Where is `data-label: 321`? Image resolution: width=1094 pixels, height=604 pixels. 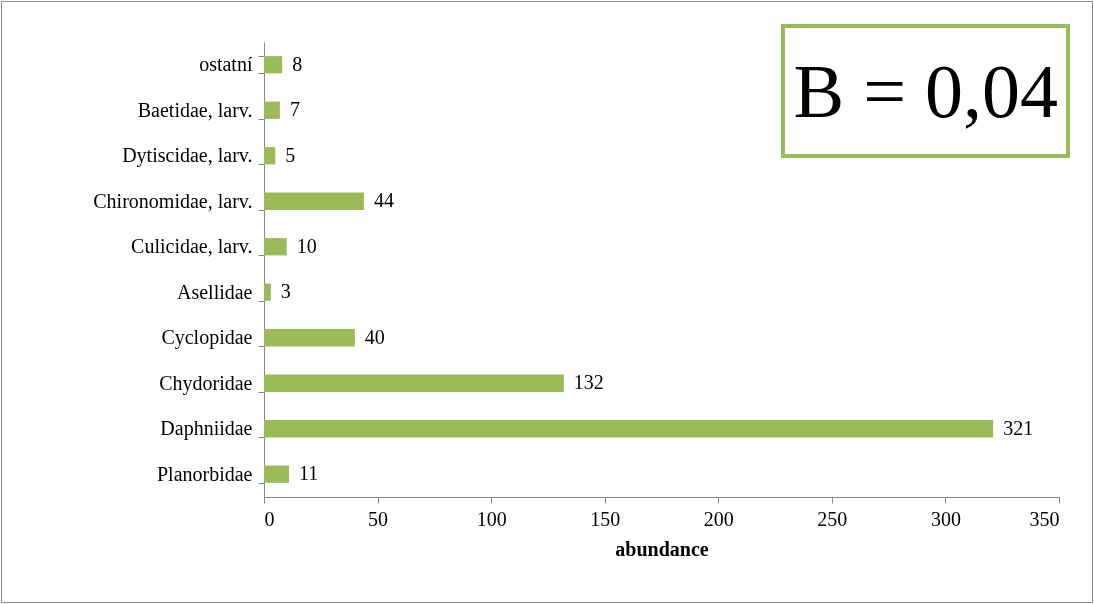 data-label: 321 is located at coordinates (1018, 427).